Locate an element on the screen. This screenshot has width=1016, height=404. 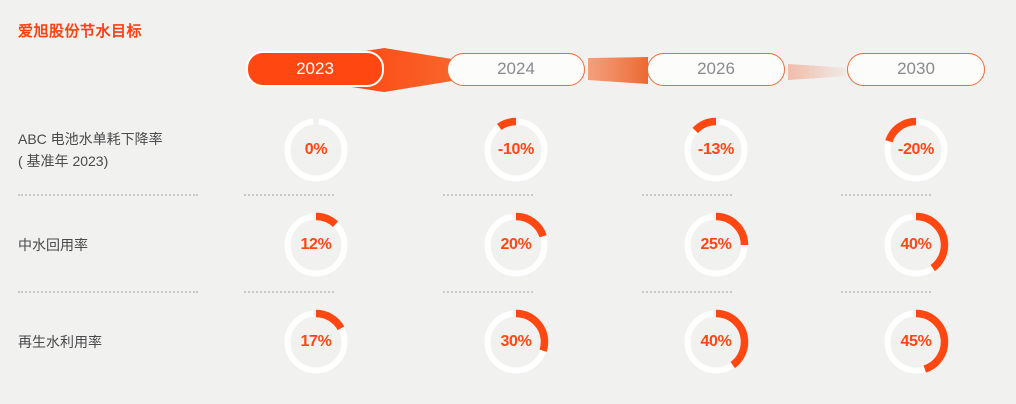
gauge-cell: 45% is located at coordinates (916, 341).